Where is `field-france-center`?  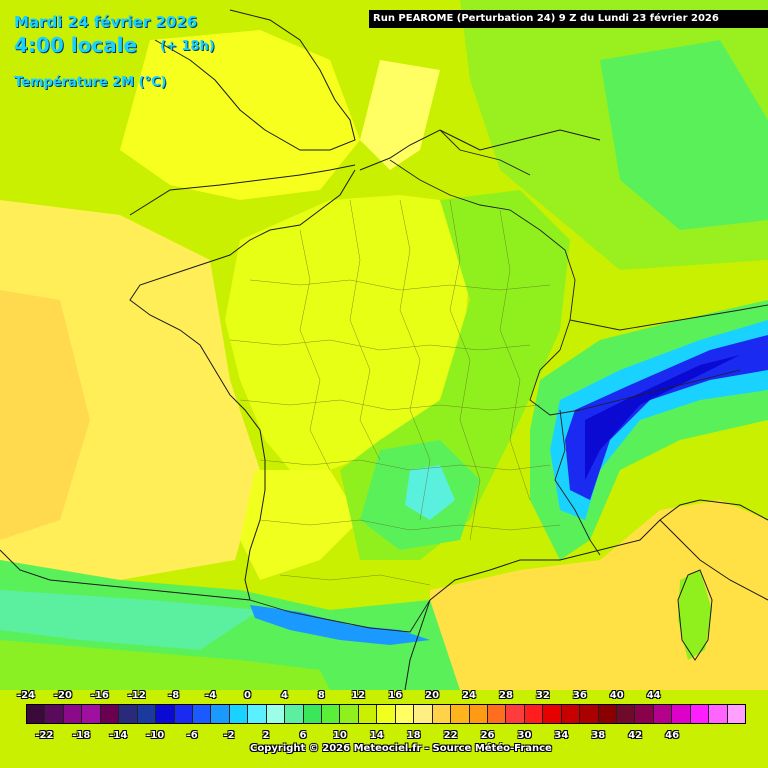
field-france-center is located at coordinates (347, 332).